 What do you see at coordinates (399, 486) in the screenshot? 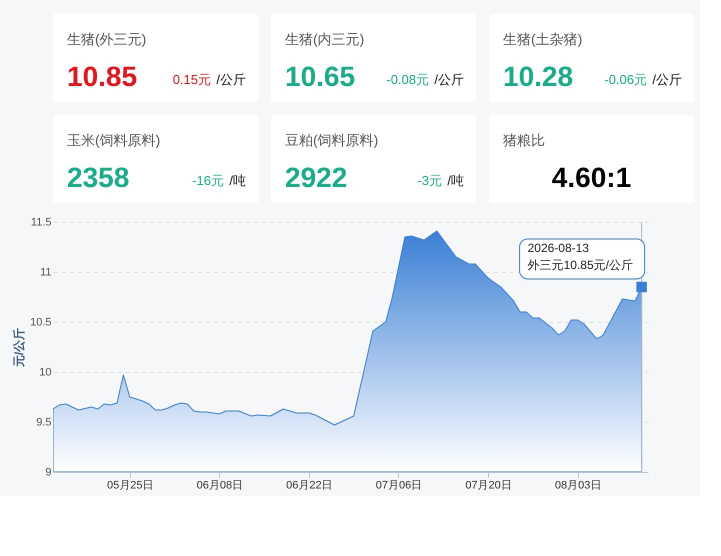
I see `x-tick-label: 07月06日` at bounding box center [399, 486].